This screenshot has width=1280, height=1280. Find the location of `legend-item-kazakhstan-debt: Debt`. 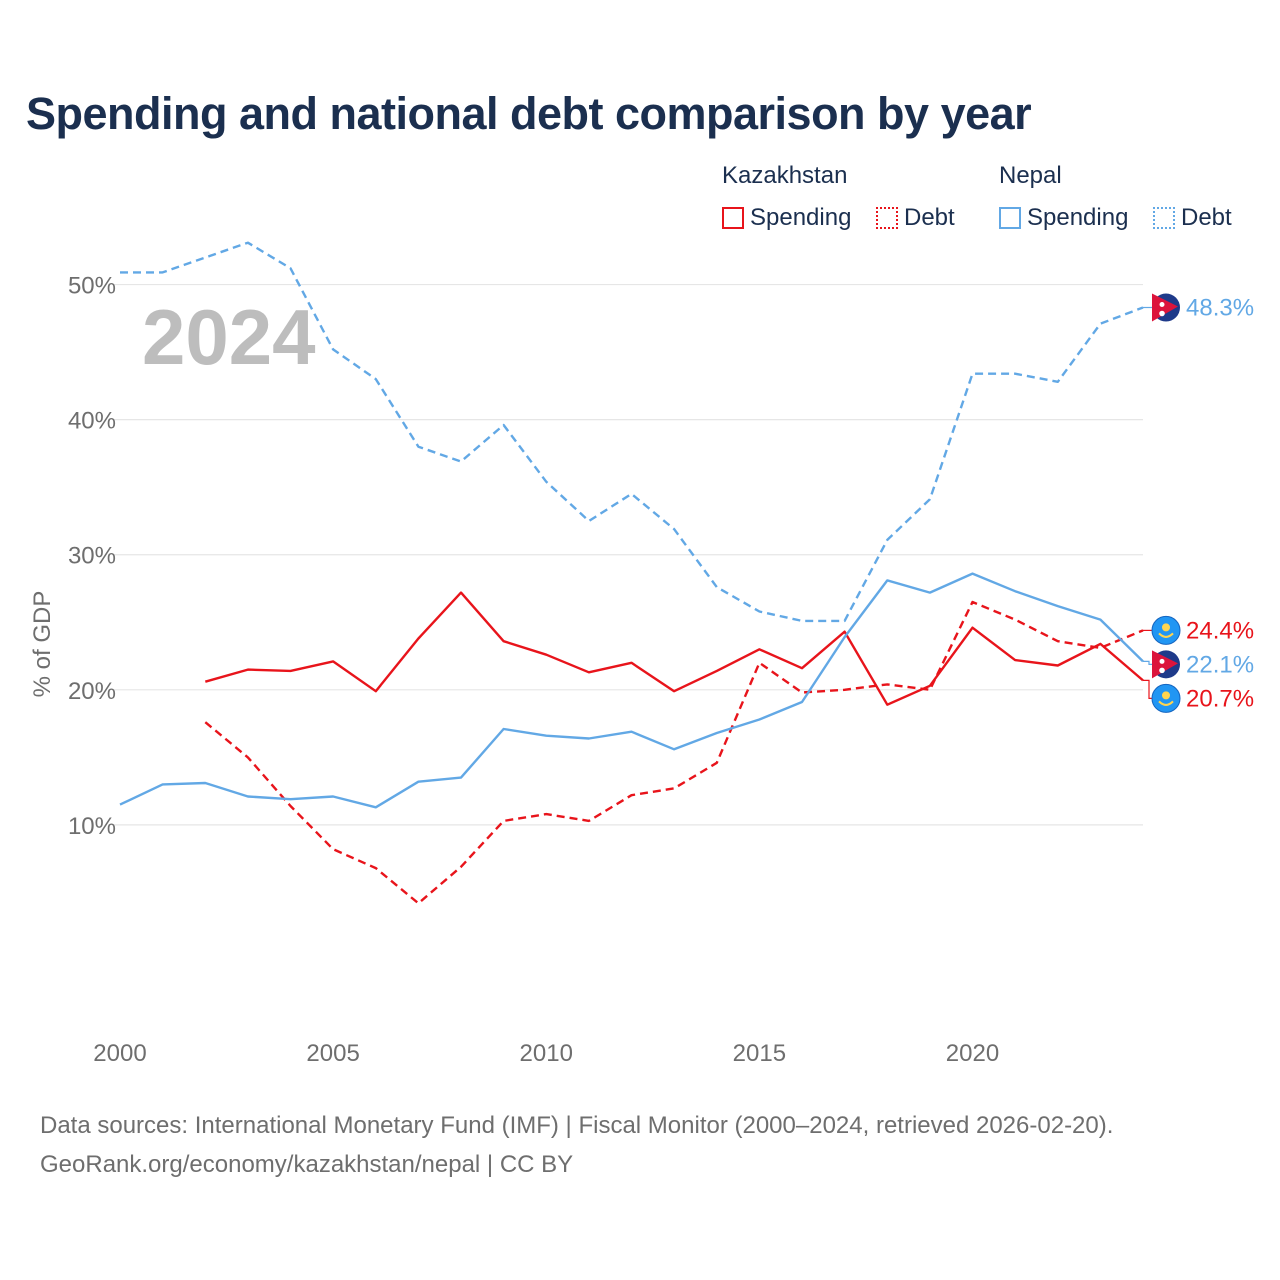

legend-item-kazakhstan-debt: Debt is located at coordinates (915, 218).